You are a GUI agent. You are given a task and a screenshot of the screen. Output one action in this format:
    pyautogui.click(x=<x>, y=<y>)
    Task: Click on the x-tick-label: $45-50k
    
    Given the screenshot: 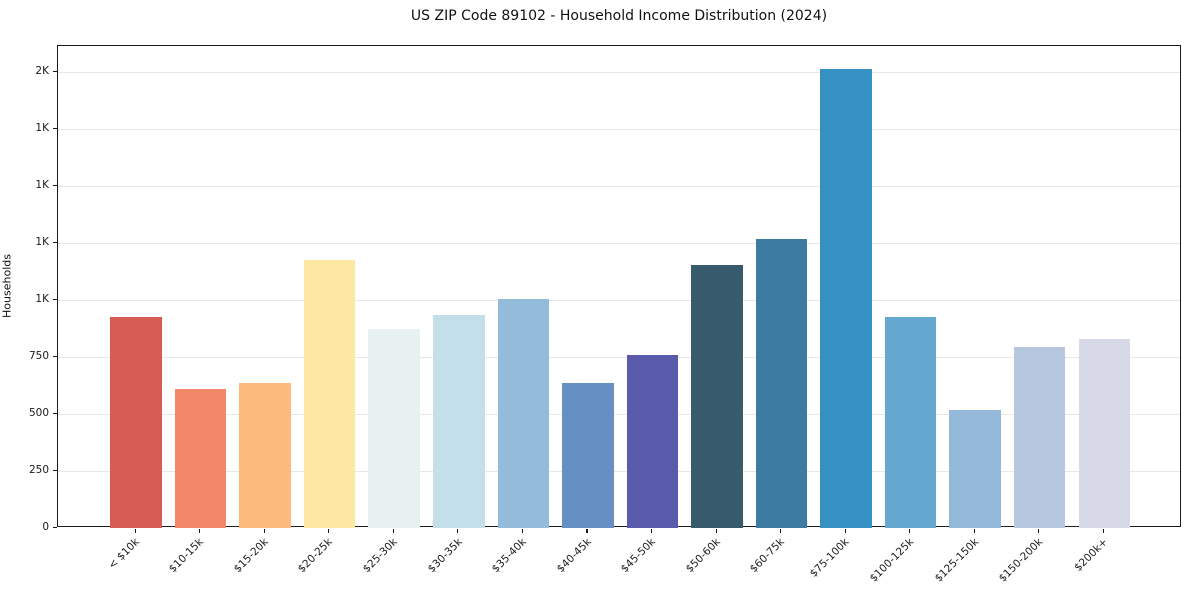 What is the action you would take?
    pyautogui.click(x=638, y=556)
    